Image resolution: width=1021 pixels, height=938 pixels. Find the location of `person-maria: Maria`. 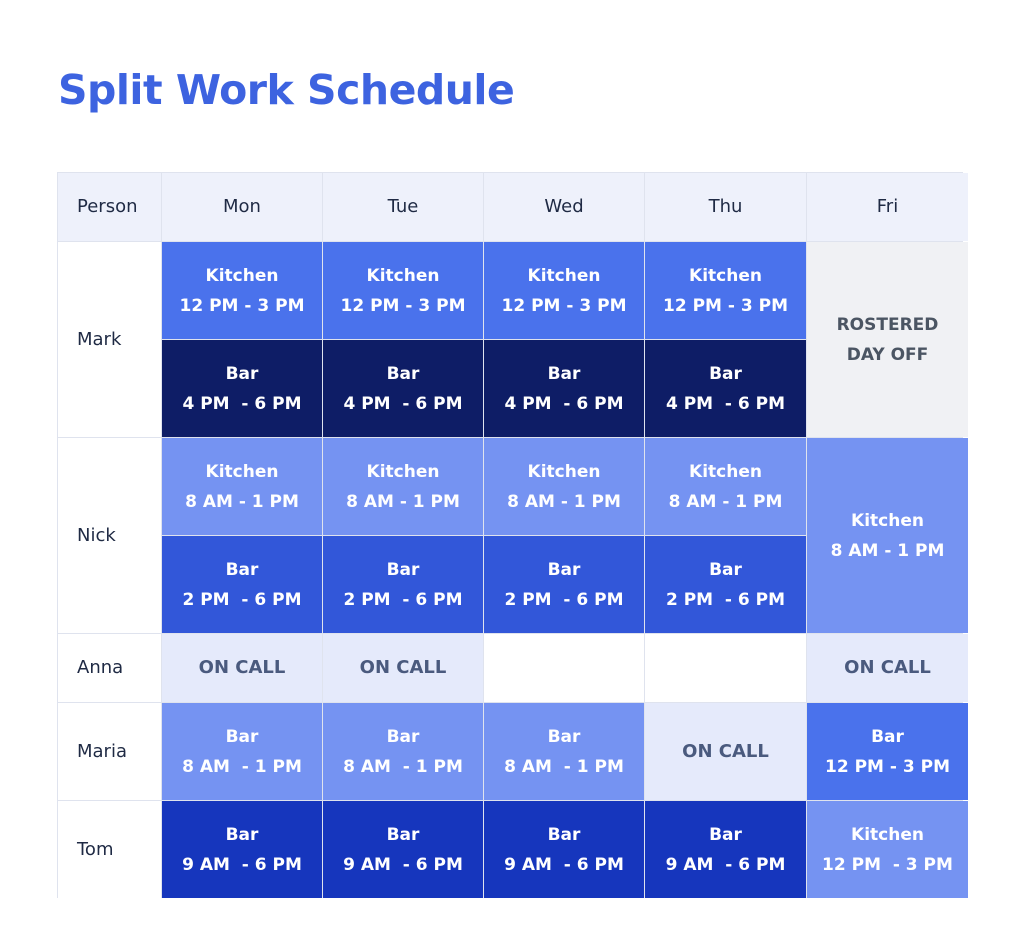

person-maria: Maria is located at coordinates (109, 751).